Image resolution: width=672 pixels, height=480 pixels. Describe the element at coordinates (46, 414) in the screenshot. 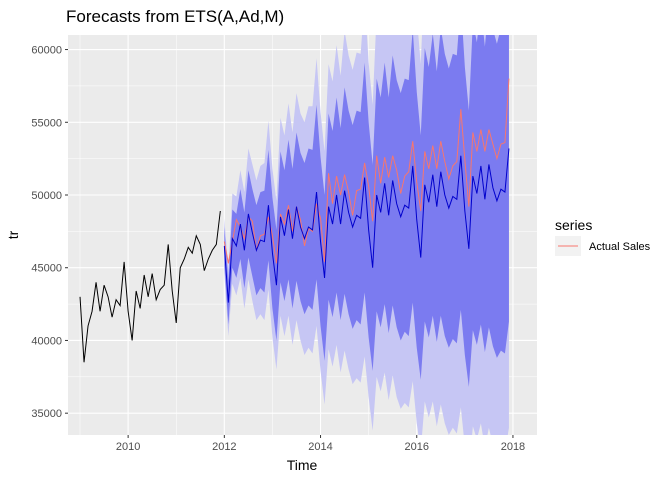

I see `y-tick-label: 35000` at that location.